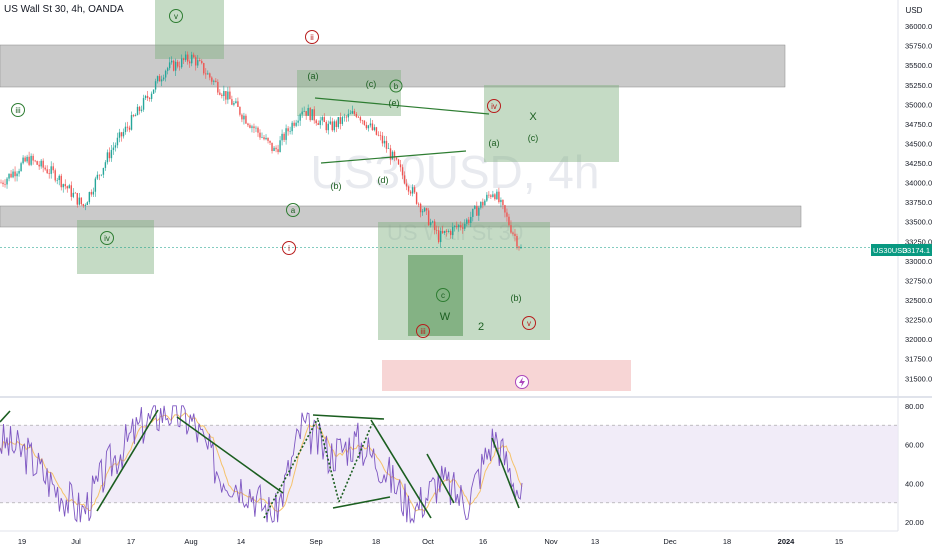 The height and width of the screenshot is (555, 932). I want to click on triangle-upper-line, so click(402, 106).